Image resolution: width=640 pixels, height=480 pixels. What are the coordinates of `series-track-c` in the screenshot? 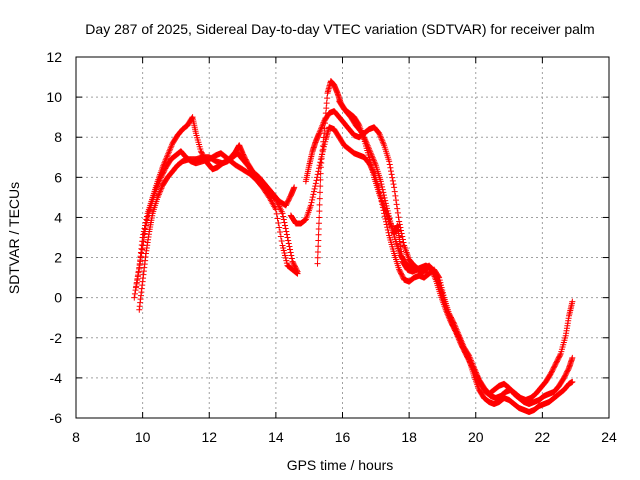 It's located at (216, 219).